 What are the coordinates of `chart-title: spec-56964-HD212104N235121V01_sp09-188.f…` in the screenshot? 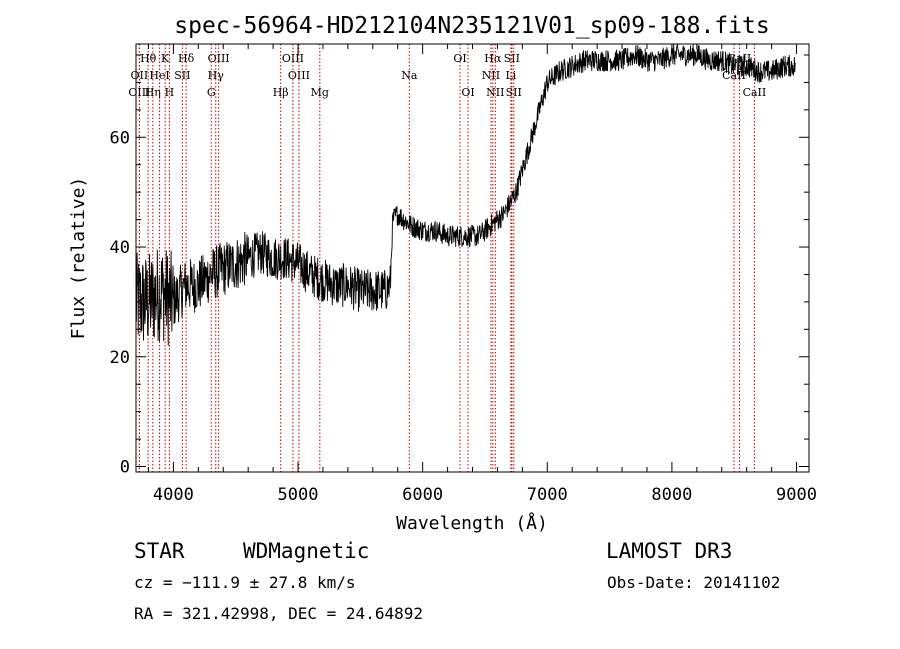 It's located at (471, 26).